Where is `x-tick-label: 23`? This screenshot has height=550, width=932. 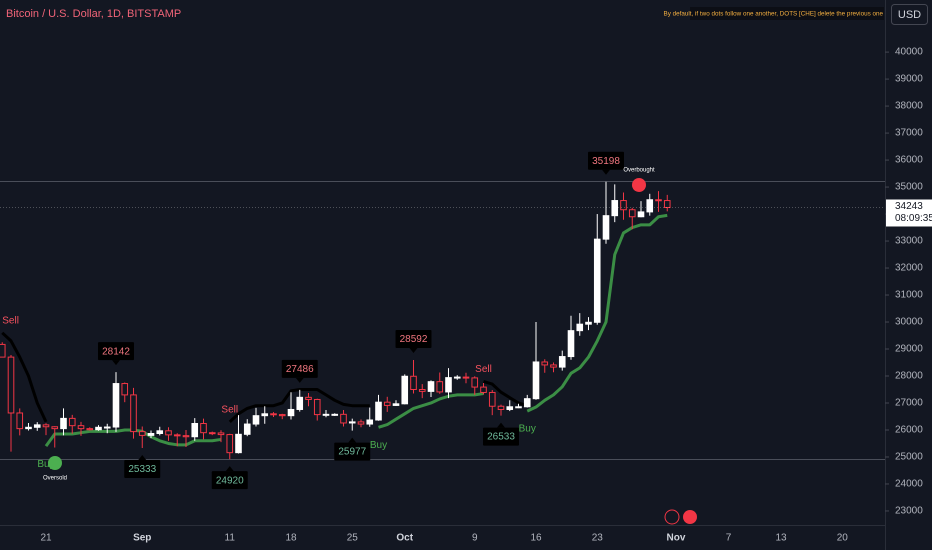 x-tick-label: 23 is located at coordinates (598, 538).